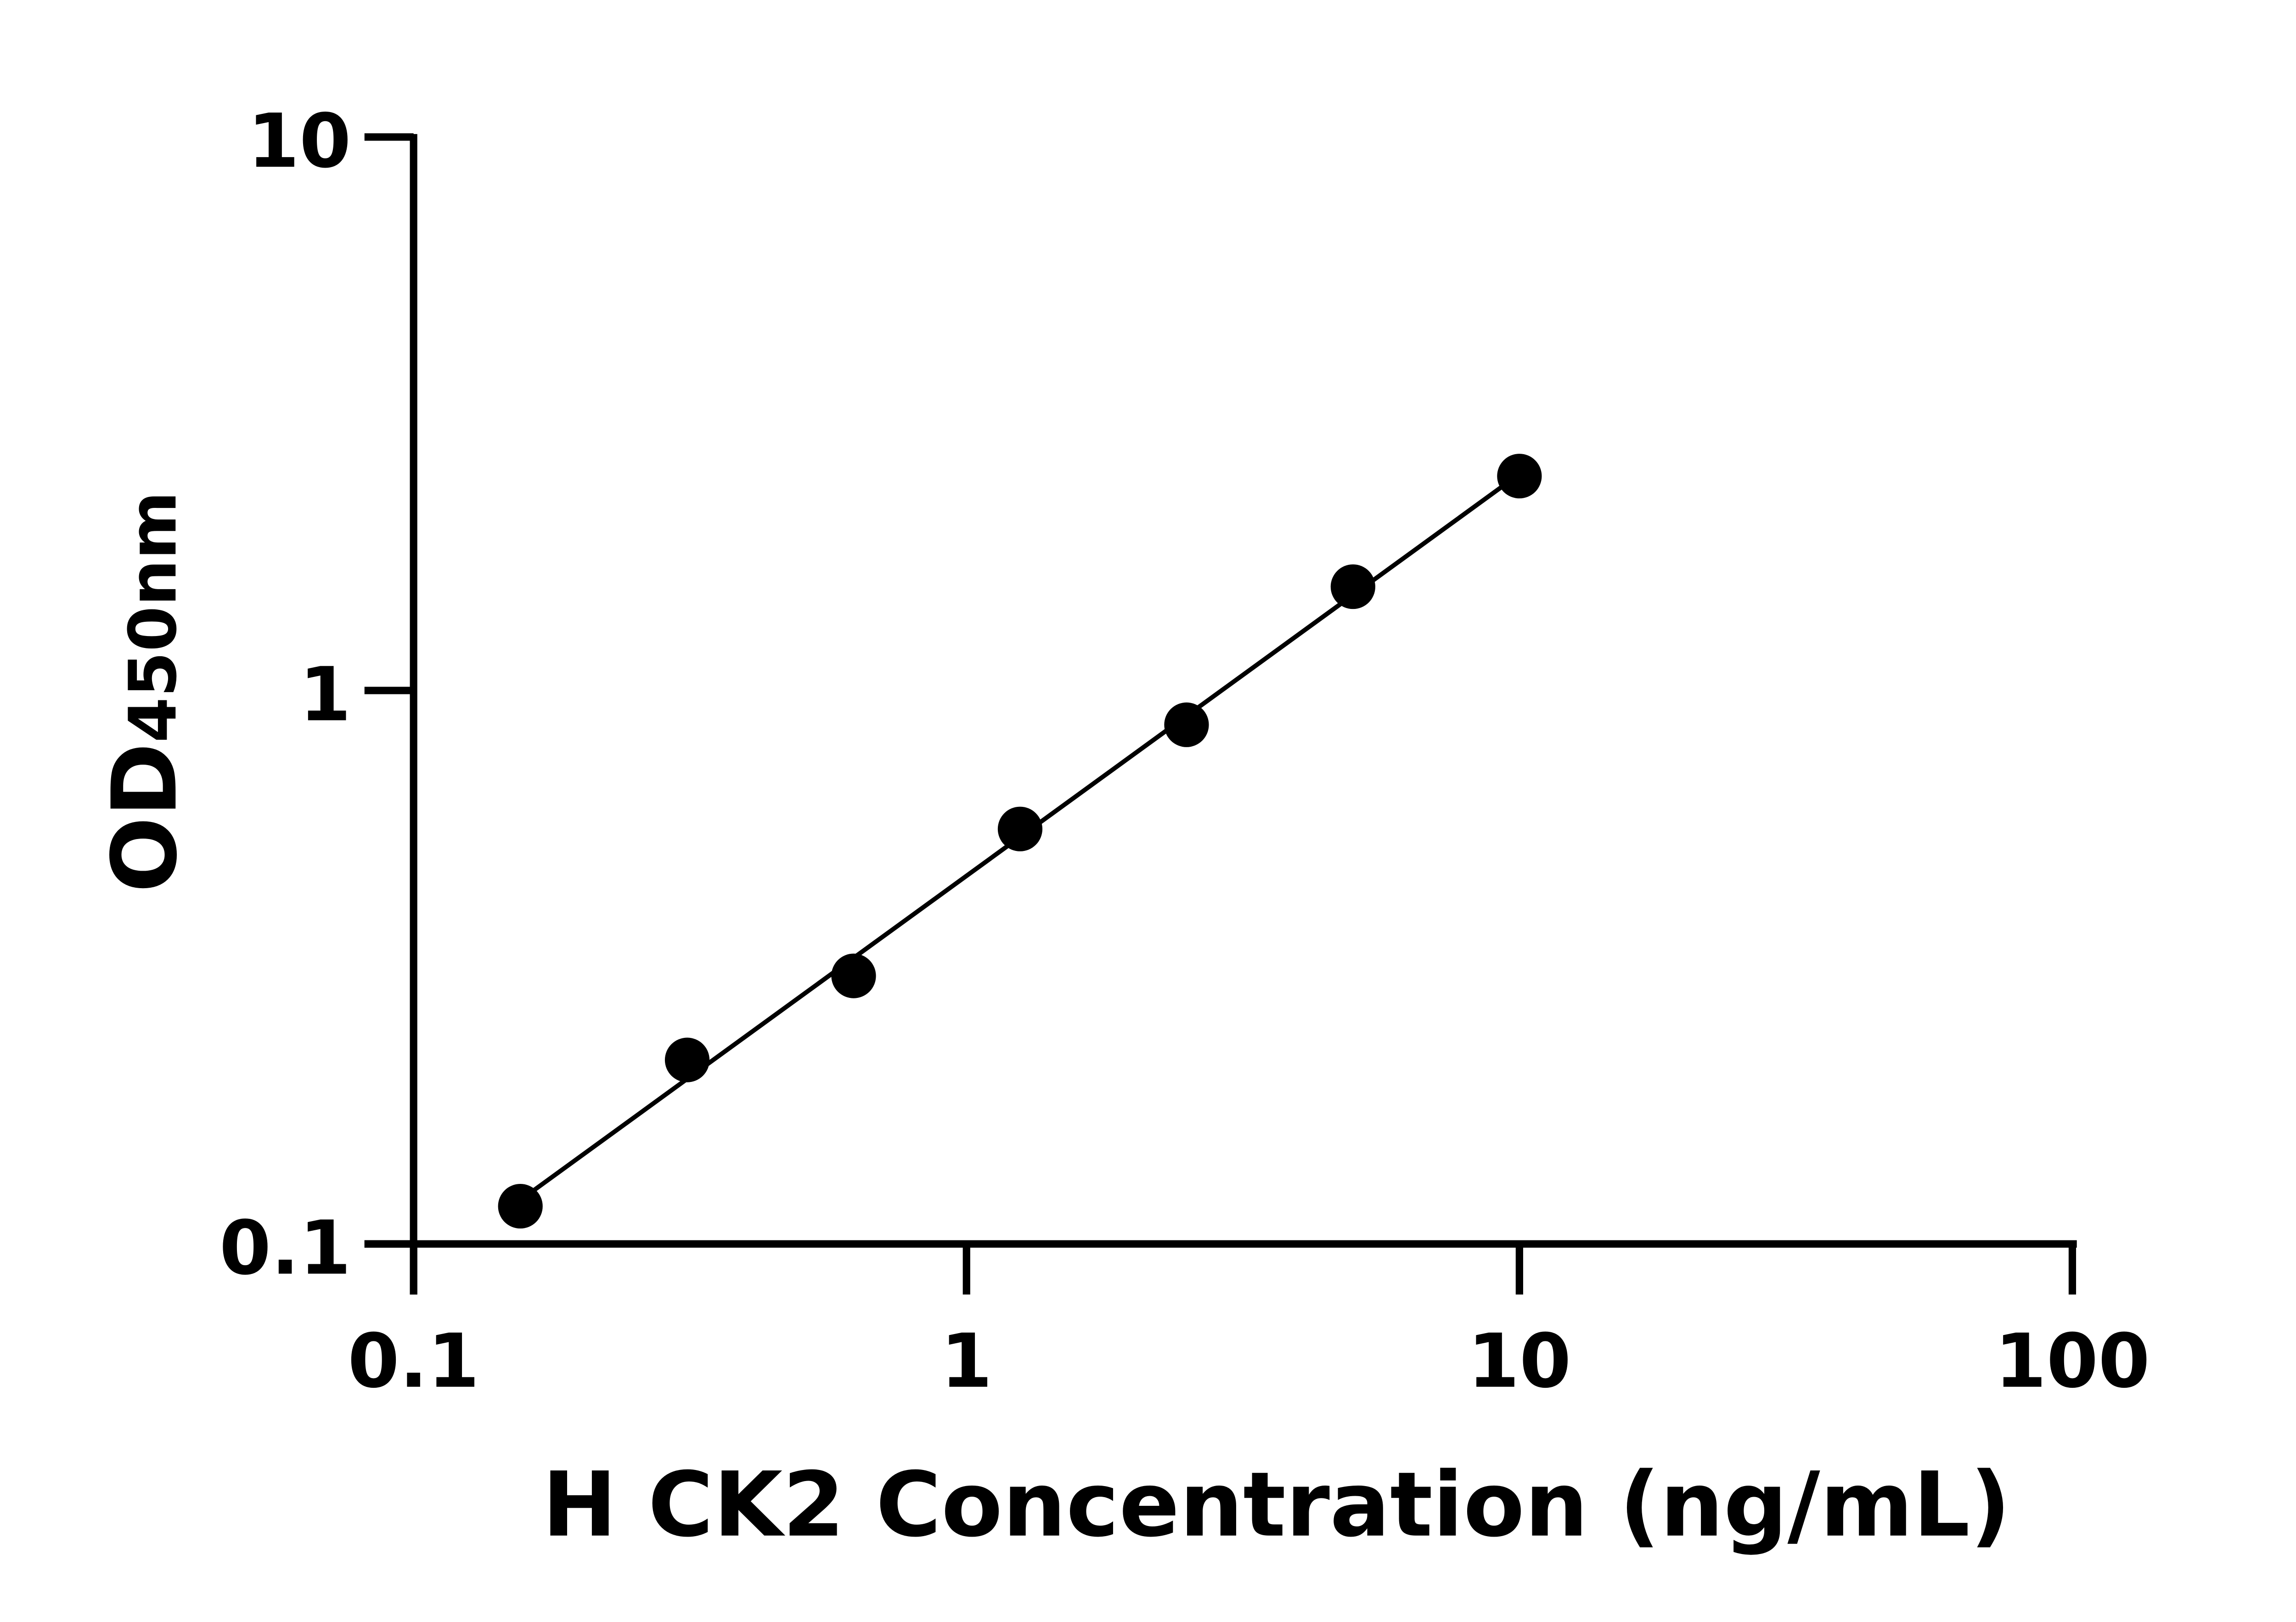  What do you see at coordinates (285, 1248) in the screenshot?
I see `y-tick-label: 0.1` at bounding box center [285, 1248].